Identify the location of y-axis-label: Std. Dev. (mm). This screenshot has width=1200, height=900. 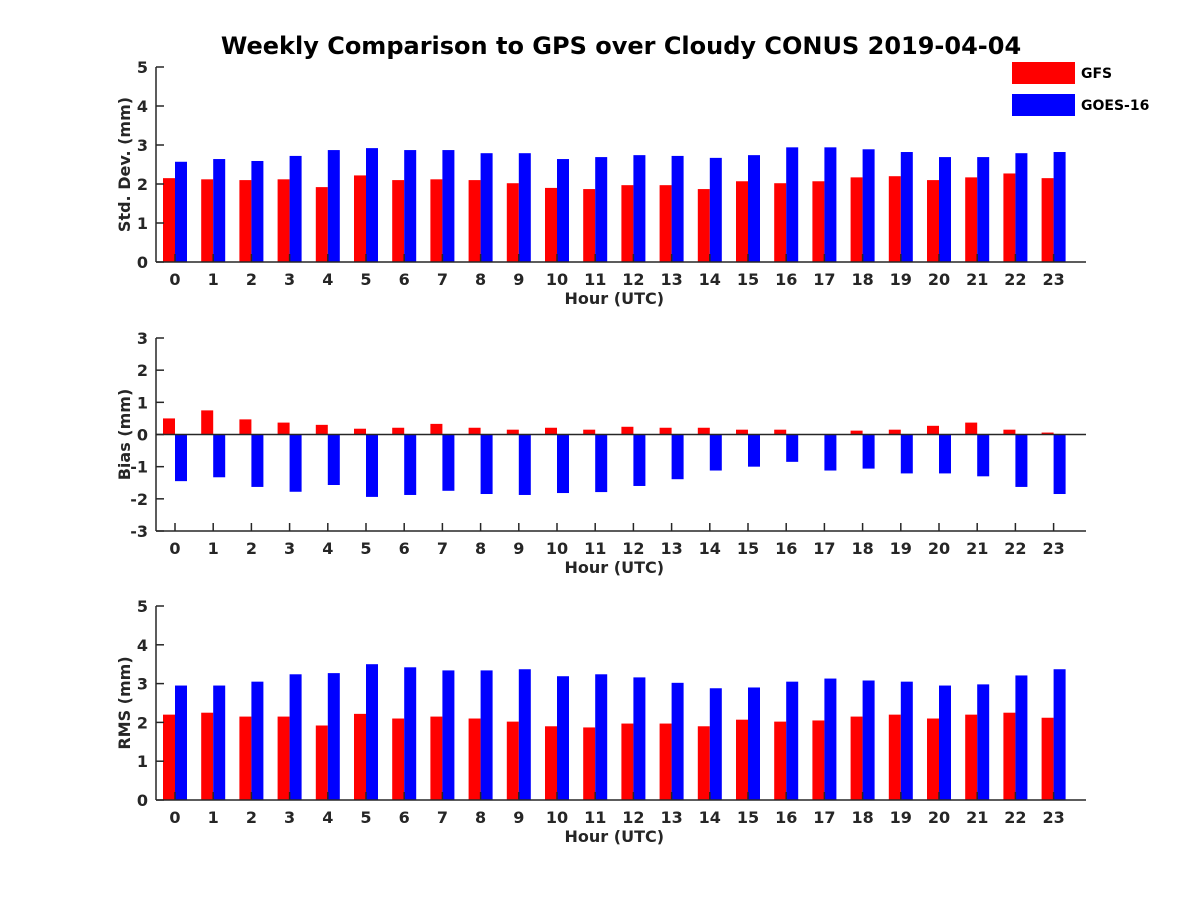
(124, 164).